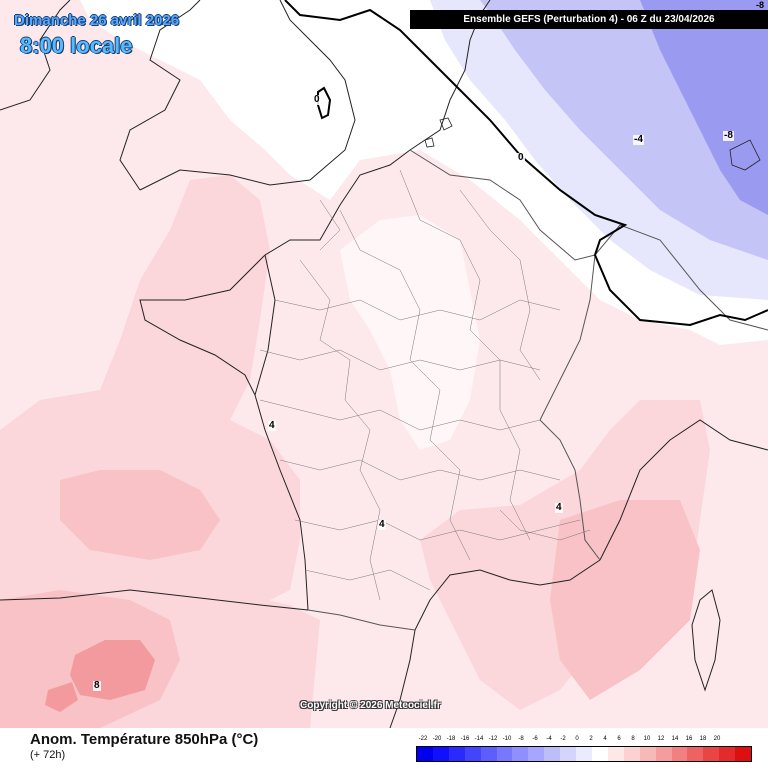  What do you see at coordinates (605, 739) in the screenshot?
I see `color-scale-label: 4` at bounding box center [605, 739].